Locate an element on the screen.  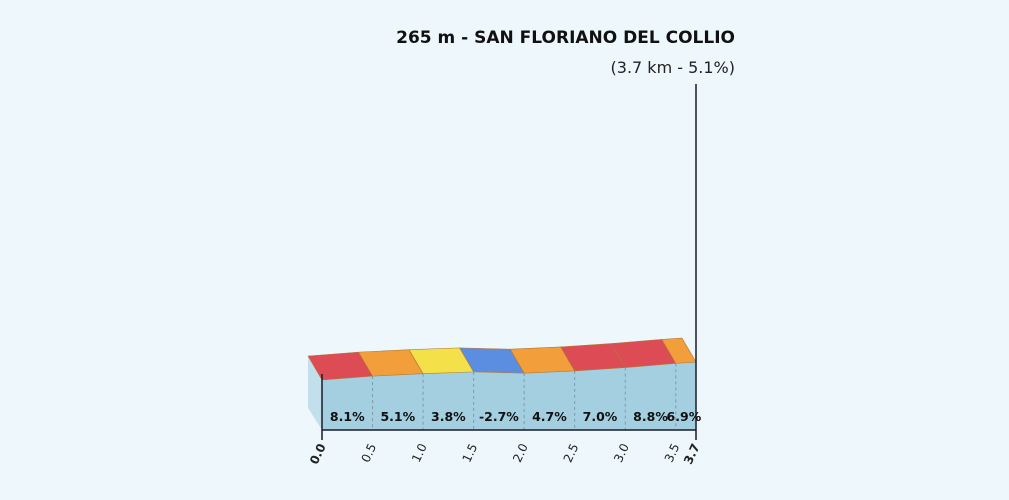
x-tick-layer: 0.0 0.5 1.0 1.5 2.0 2.5 3.0 3.53.7 is located at coordinates (505, 453).